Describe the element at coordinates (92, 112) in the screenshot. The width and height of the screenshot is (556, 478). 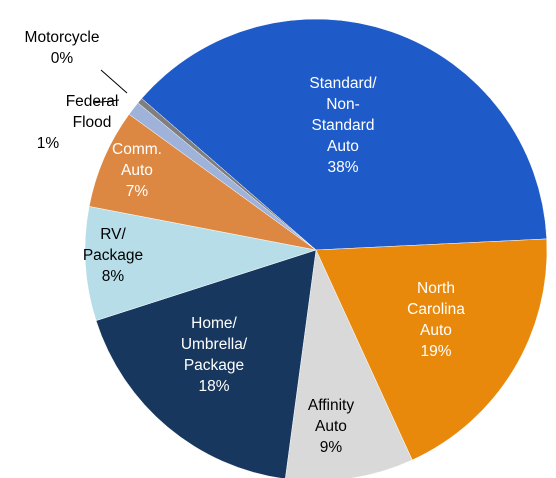
I see `slice-label: Federal Flood` at that location.